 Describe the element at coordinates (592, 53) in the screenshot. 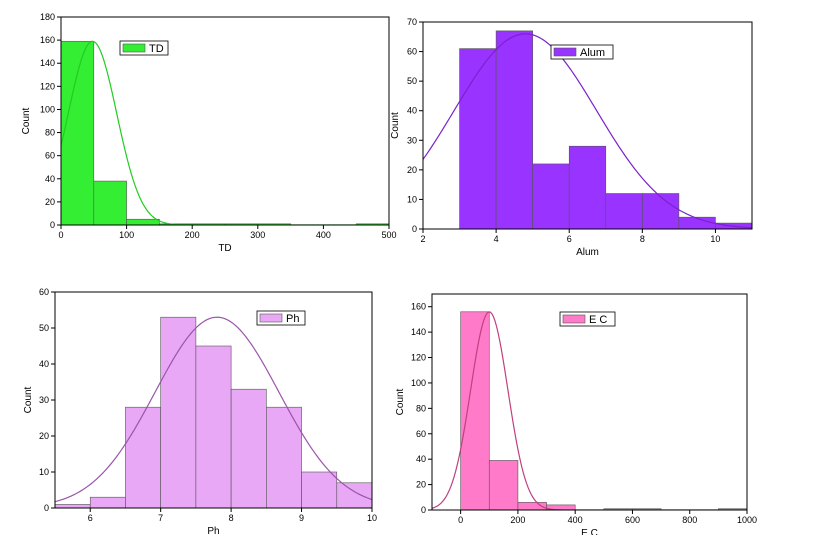

I see `legend-label: Alum` at that location.